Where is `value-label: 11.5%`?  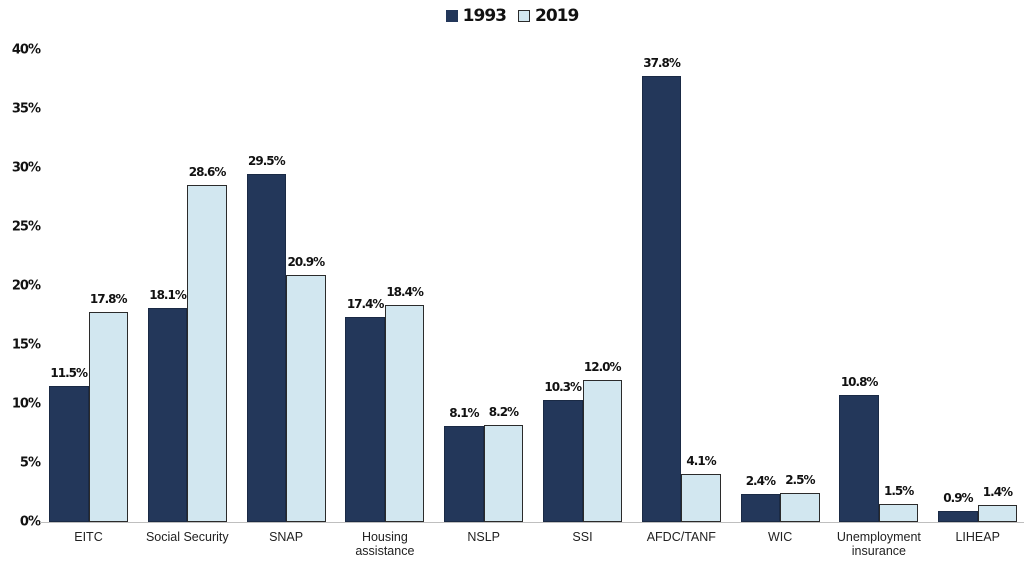 value-label: 11.5% is located at coordinates (69, 373).